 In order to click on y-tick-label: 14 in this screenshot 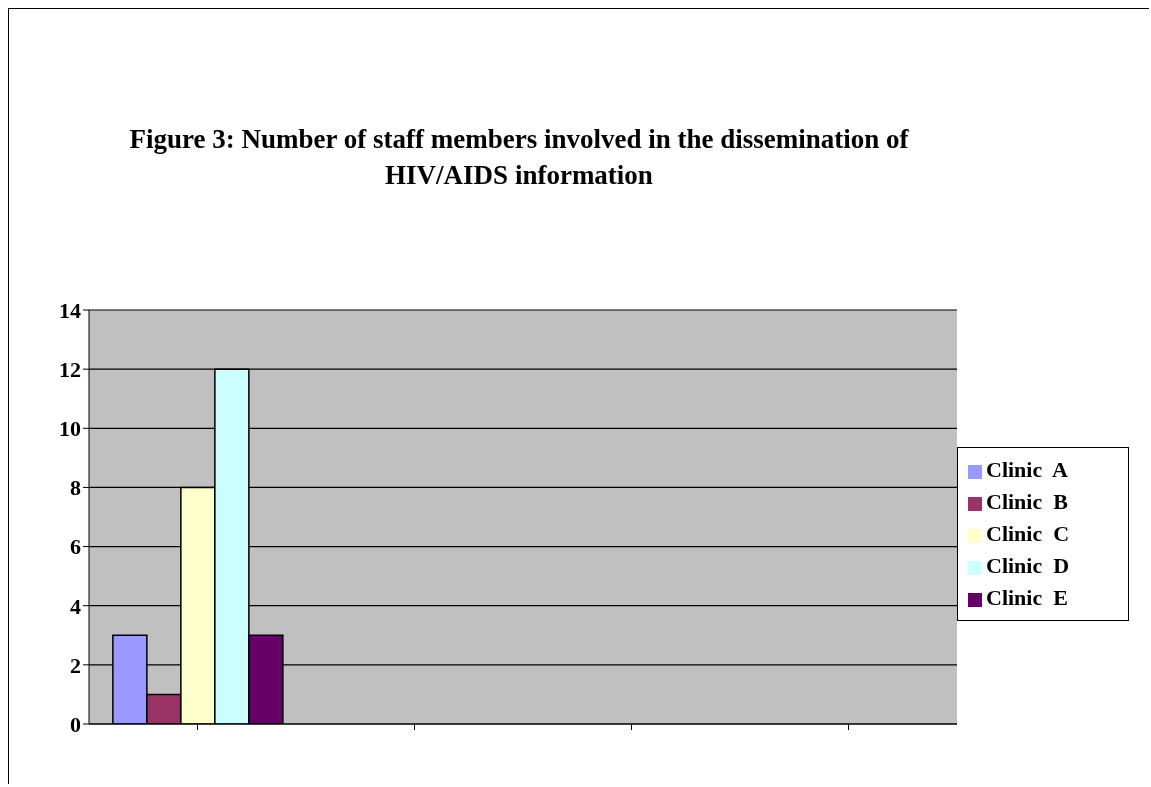, I will do `click(70, 310)`.